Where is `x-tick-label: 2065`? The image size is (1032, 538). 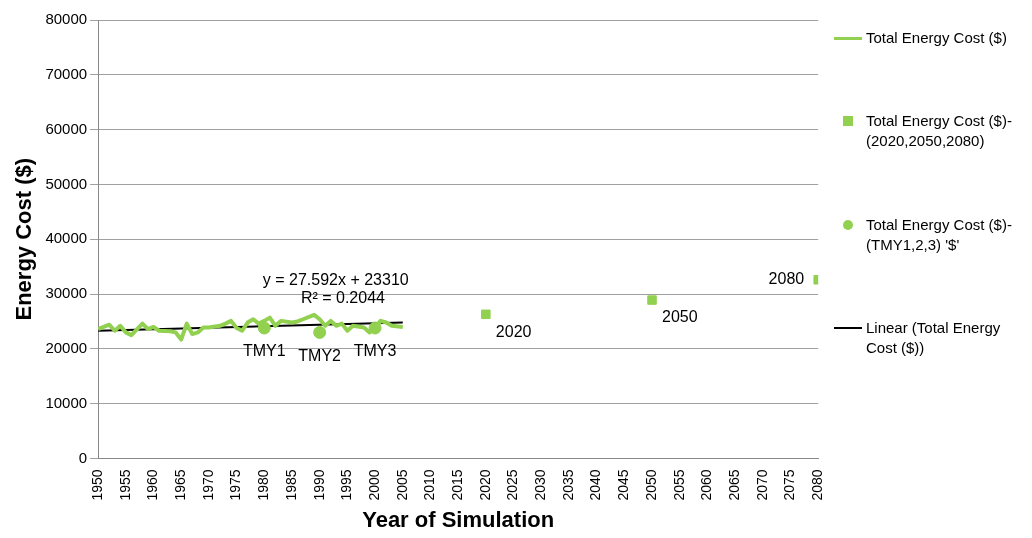
x-tick-label: 2065 is located at coordinates (733, 485).